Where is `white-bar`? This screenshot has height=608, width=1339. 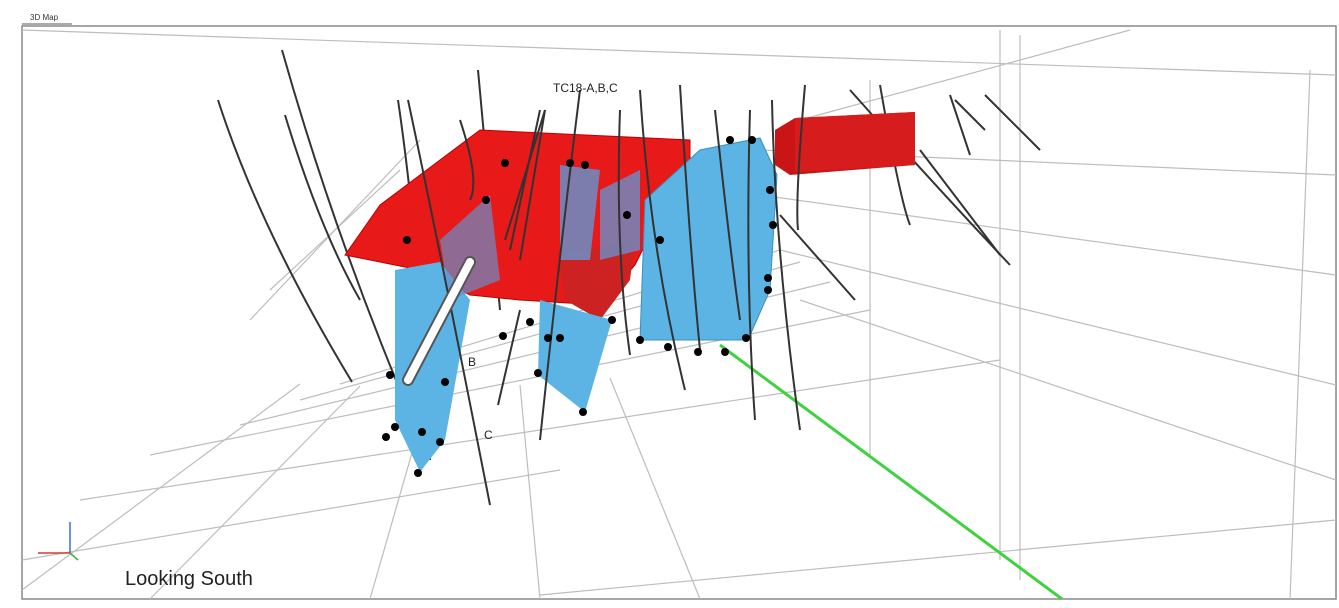
white-bar is located at coordinates (439, 321).